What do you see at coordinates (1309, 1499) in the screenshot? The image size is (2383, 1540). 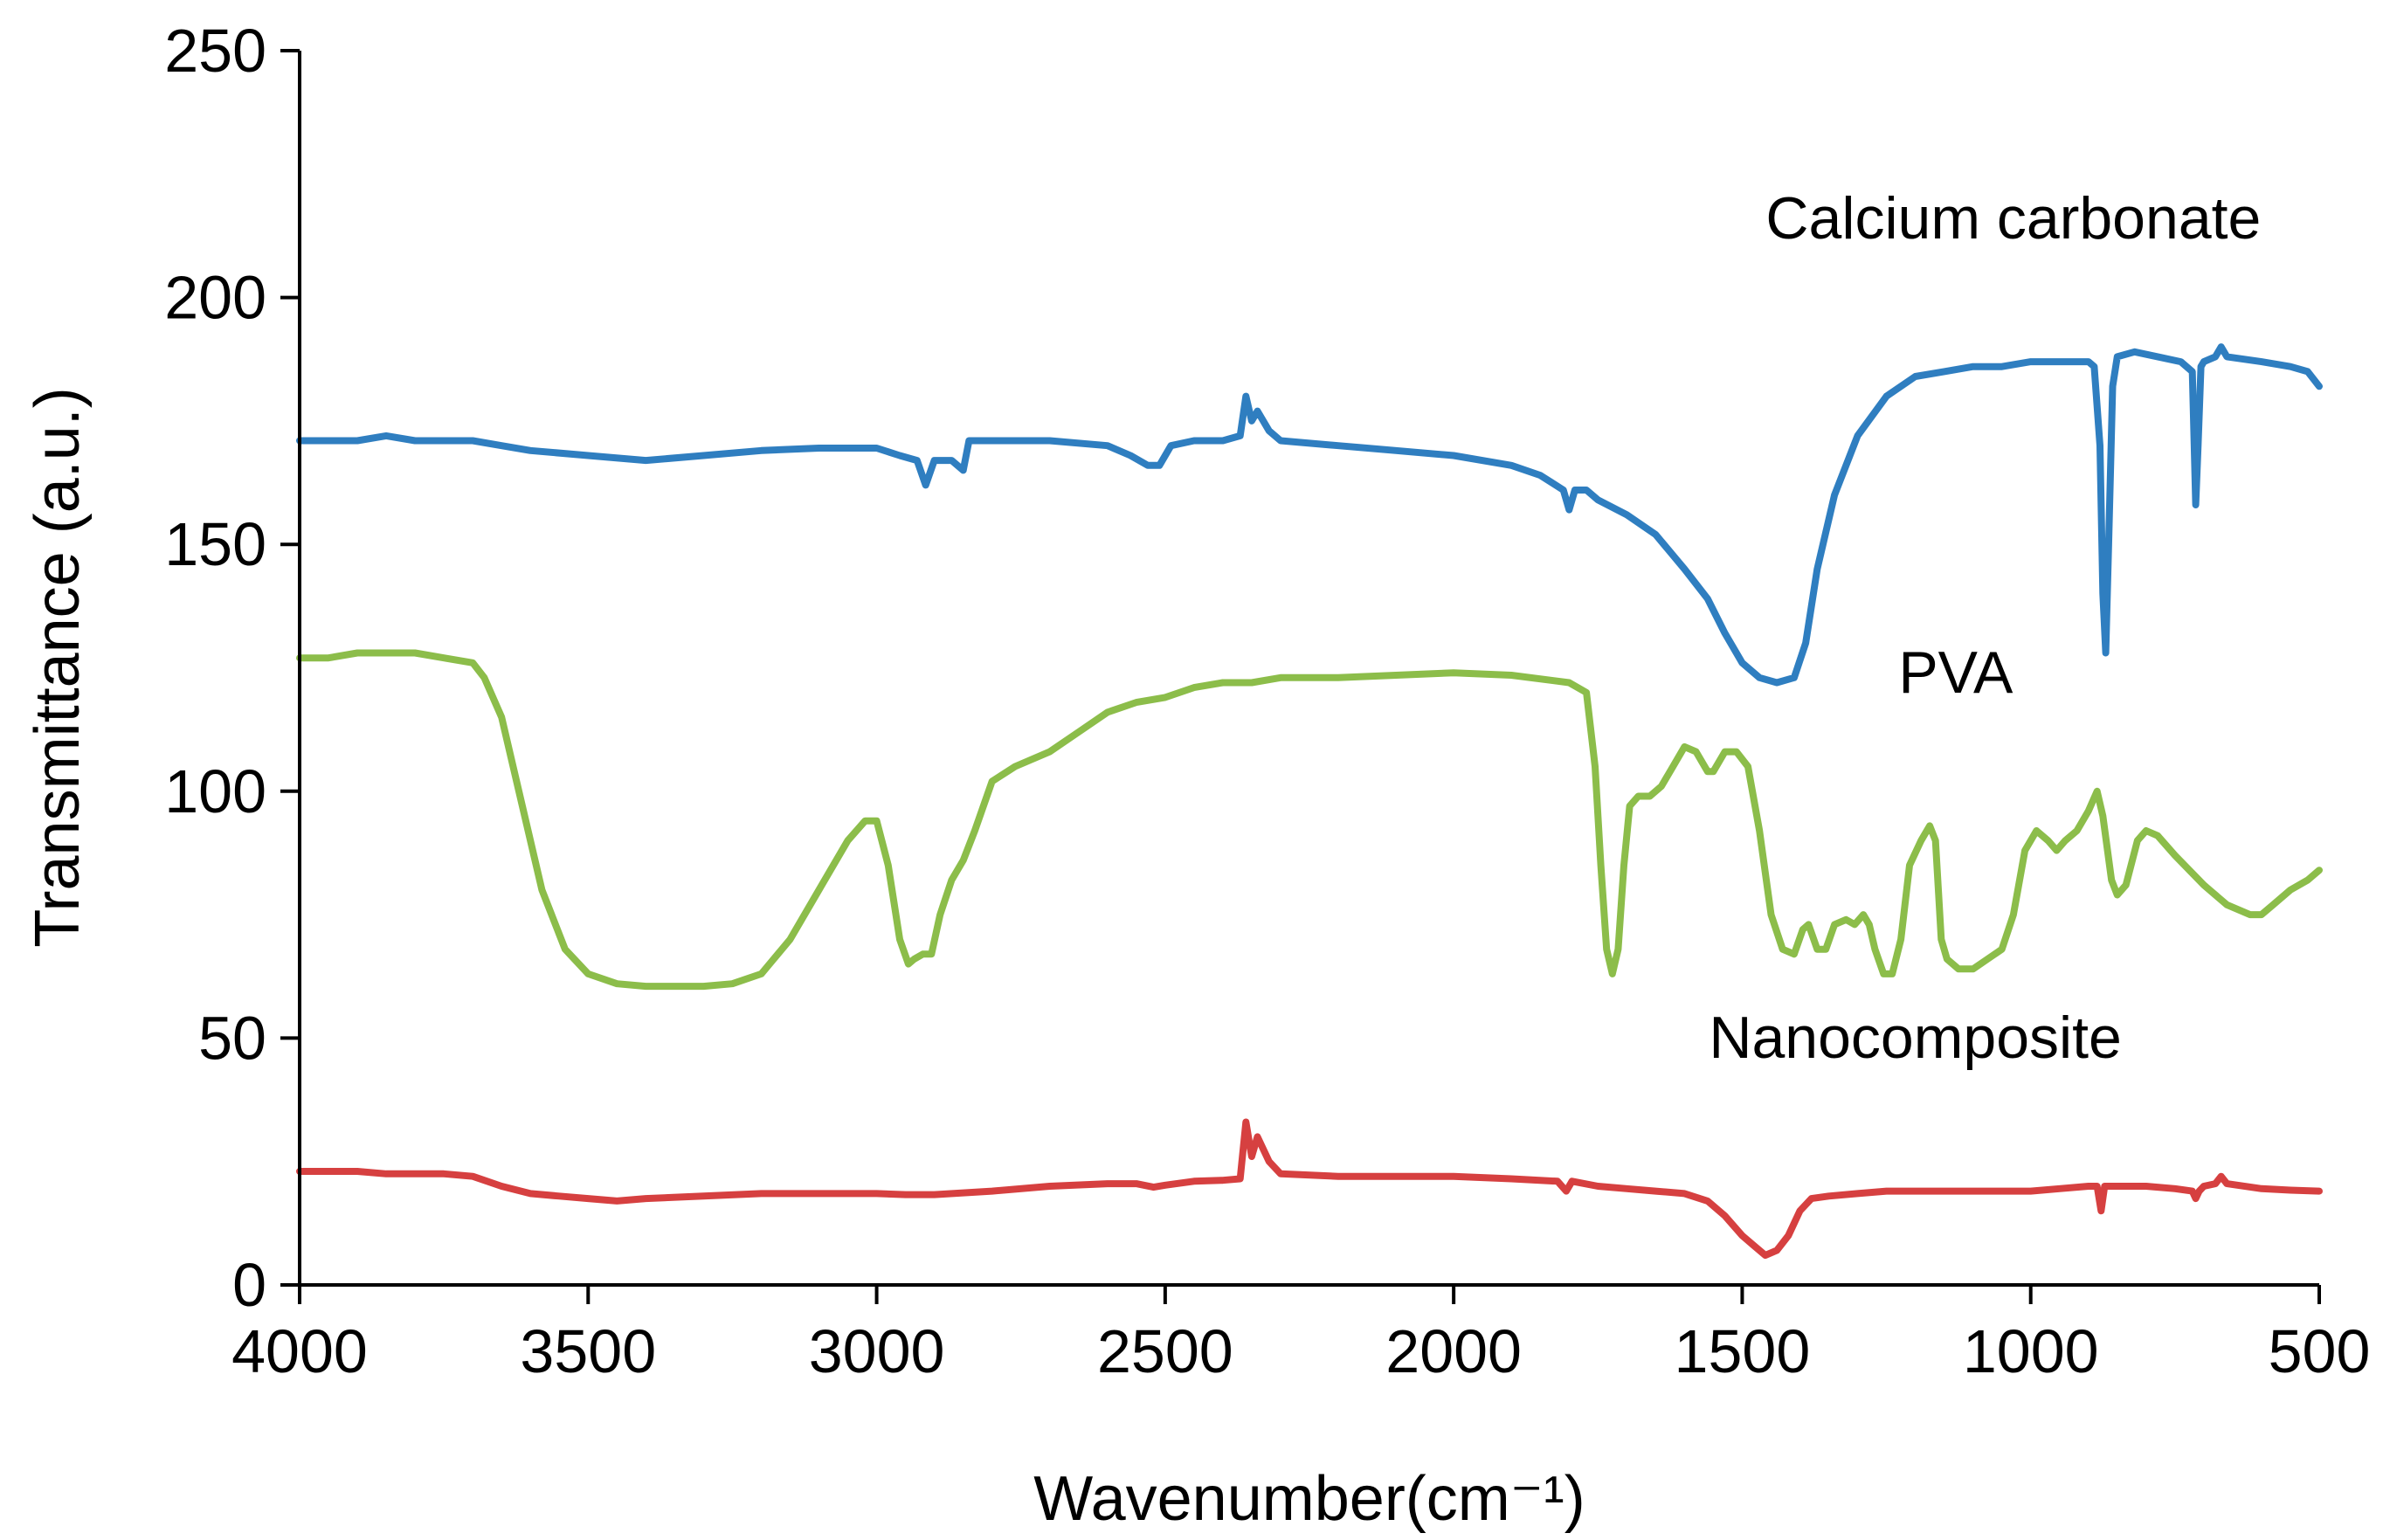 I see `x-axis-title: Wavenumber(cm⁻¹)` at bounding box center [1309, 1499].